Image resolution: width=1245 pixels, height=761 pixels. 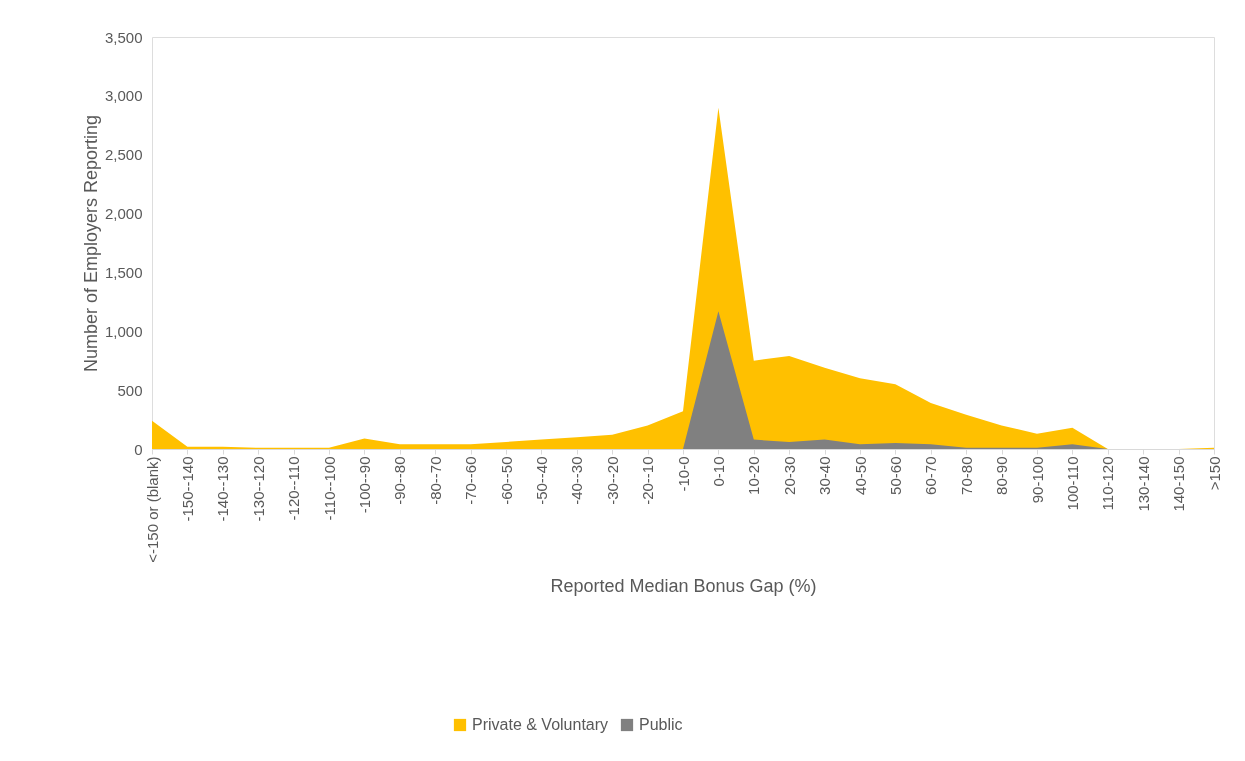 I want to click on x-tick-label: -20--10, so click(x=648, y=480).